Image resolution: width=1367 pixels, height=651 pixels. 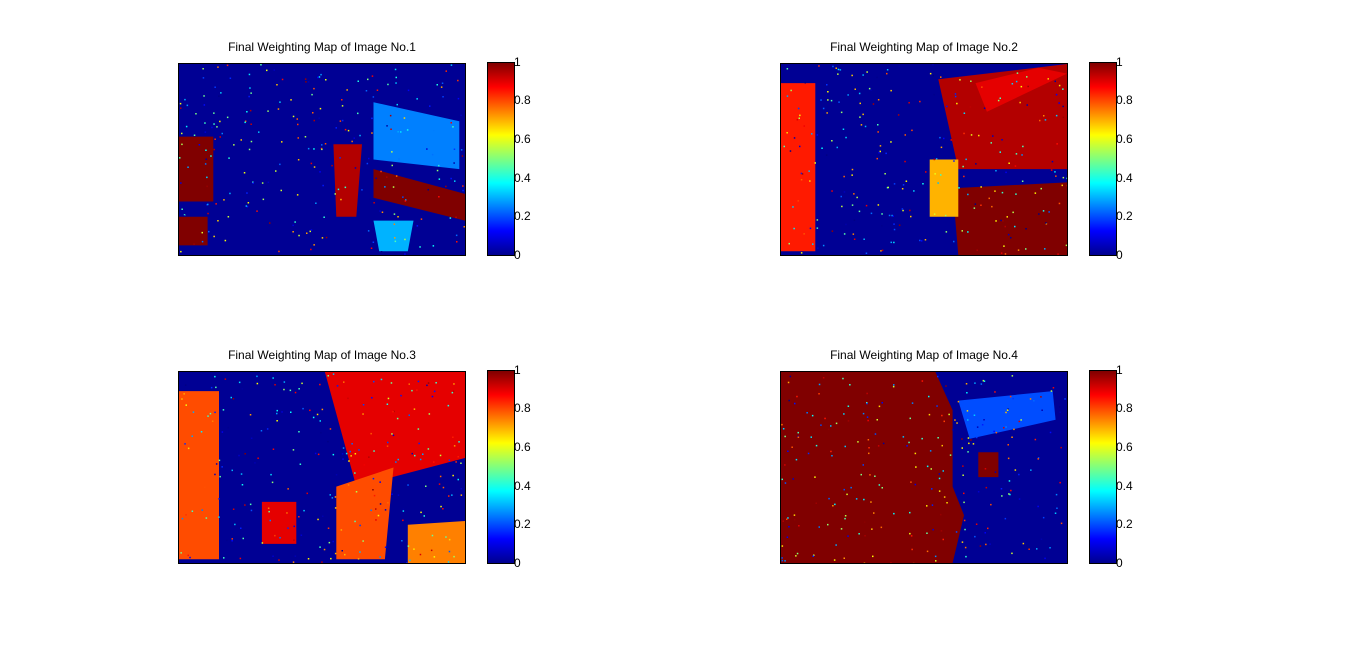 What do you see at coordinates (1103, 467) in the screenshot?
I see `colorbar` at bounding box center [1103, 467].